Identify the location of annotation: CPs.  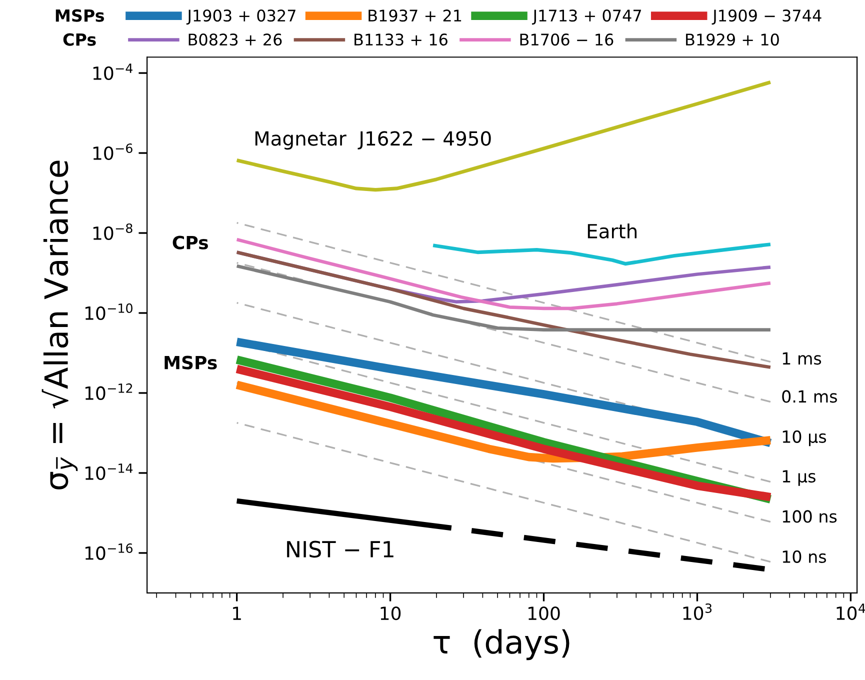
(190, 243).